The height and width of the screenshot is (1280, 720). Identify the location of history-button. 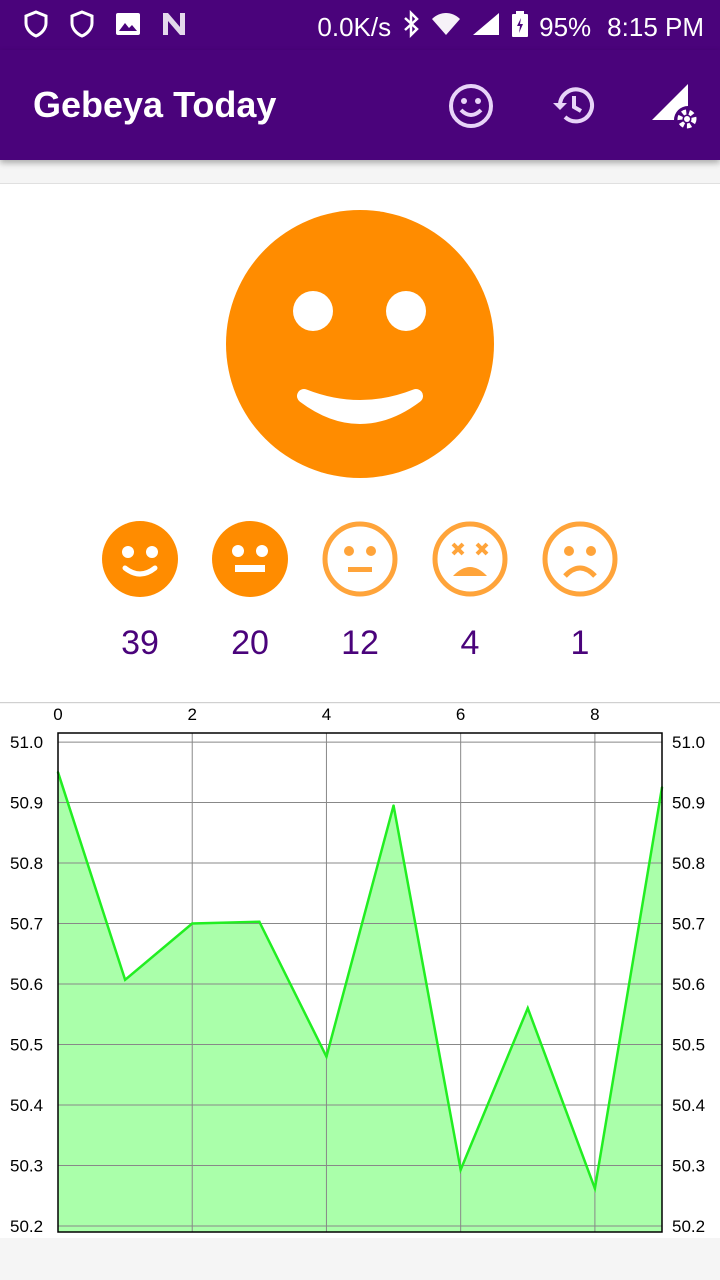
(574, 106).